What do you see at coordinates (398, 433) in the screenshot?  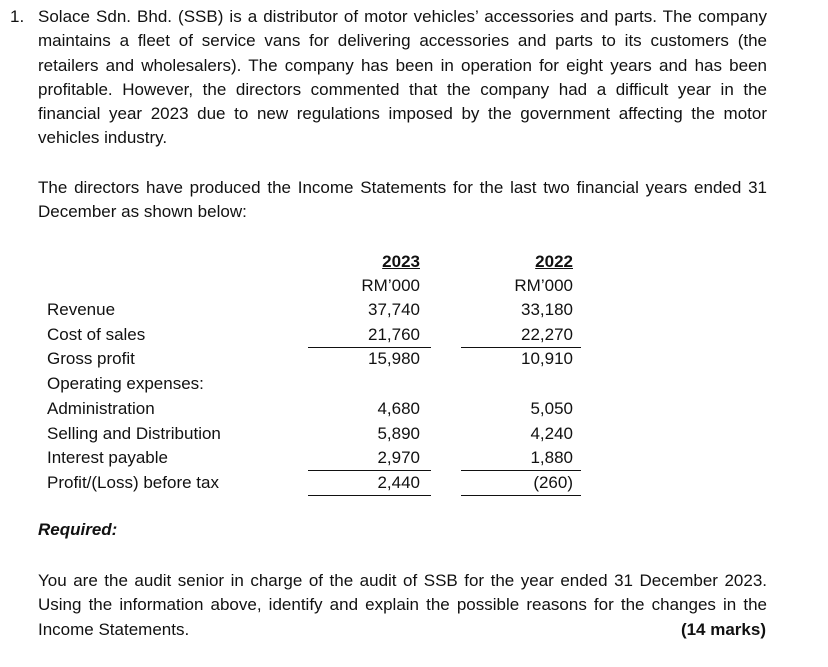 I see `row-value: 5,890` at bounding box center [398, 433].